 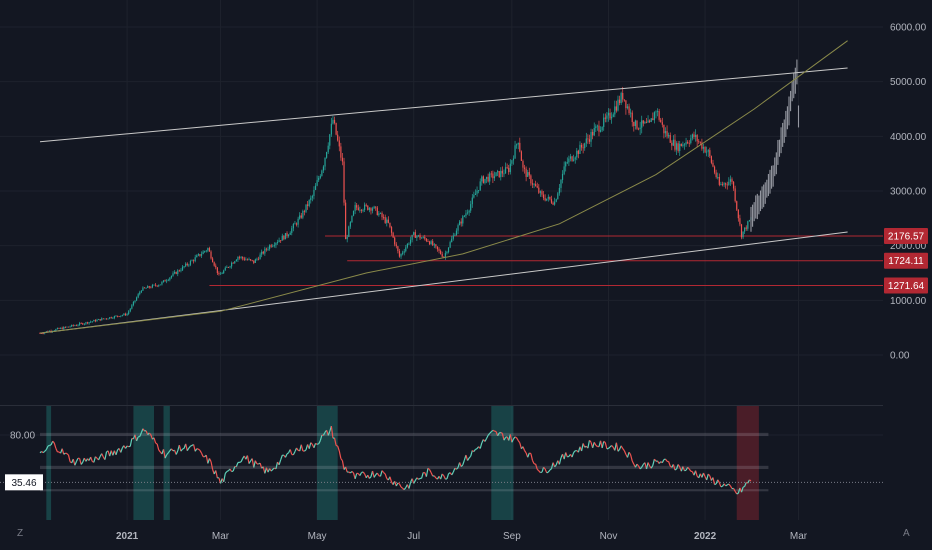 I want to click on auto-scale-icon: A, so click(x=906, y=533).